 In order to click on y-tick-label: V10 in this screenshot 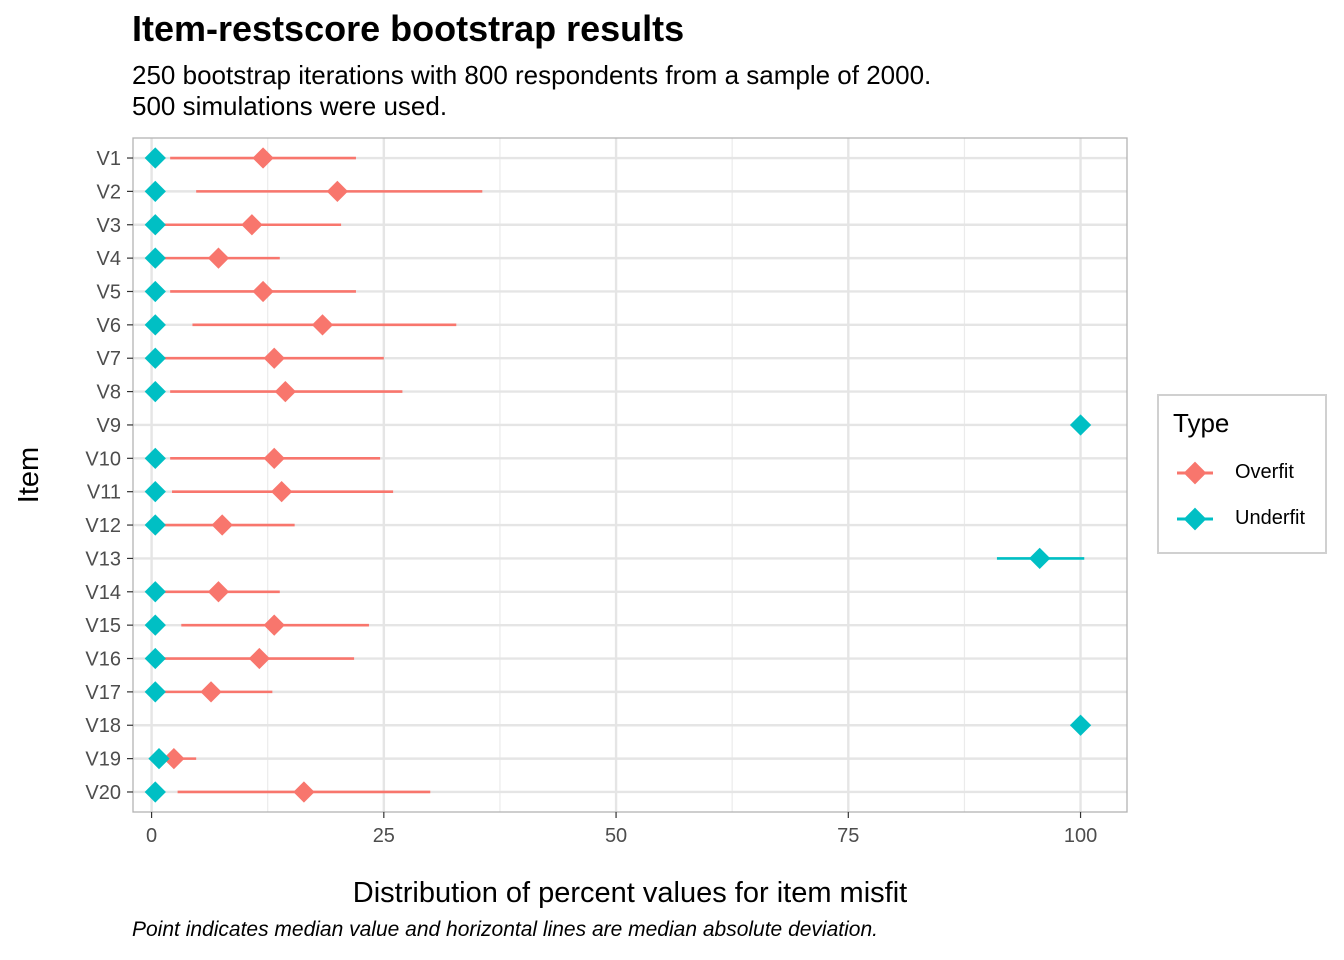, I will do `click(103, 459)`.